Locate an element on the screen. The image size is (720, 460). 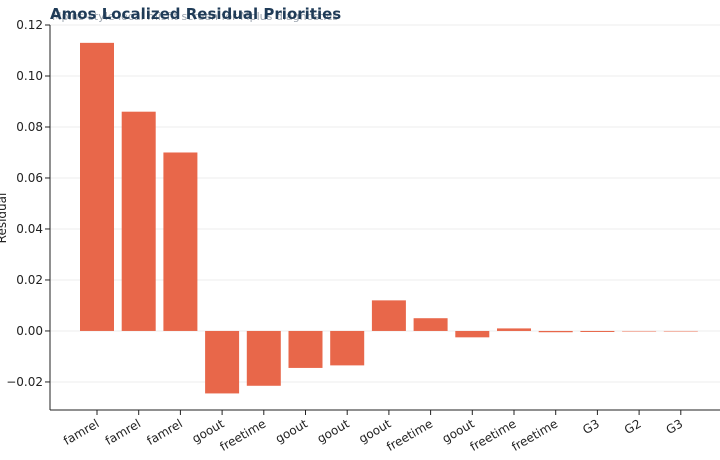
chart-title: Amos Localized Residual Priorities is located at coordinates (195, 14).